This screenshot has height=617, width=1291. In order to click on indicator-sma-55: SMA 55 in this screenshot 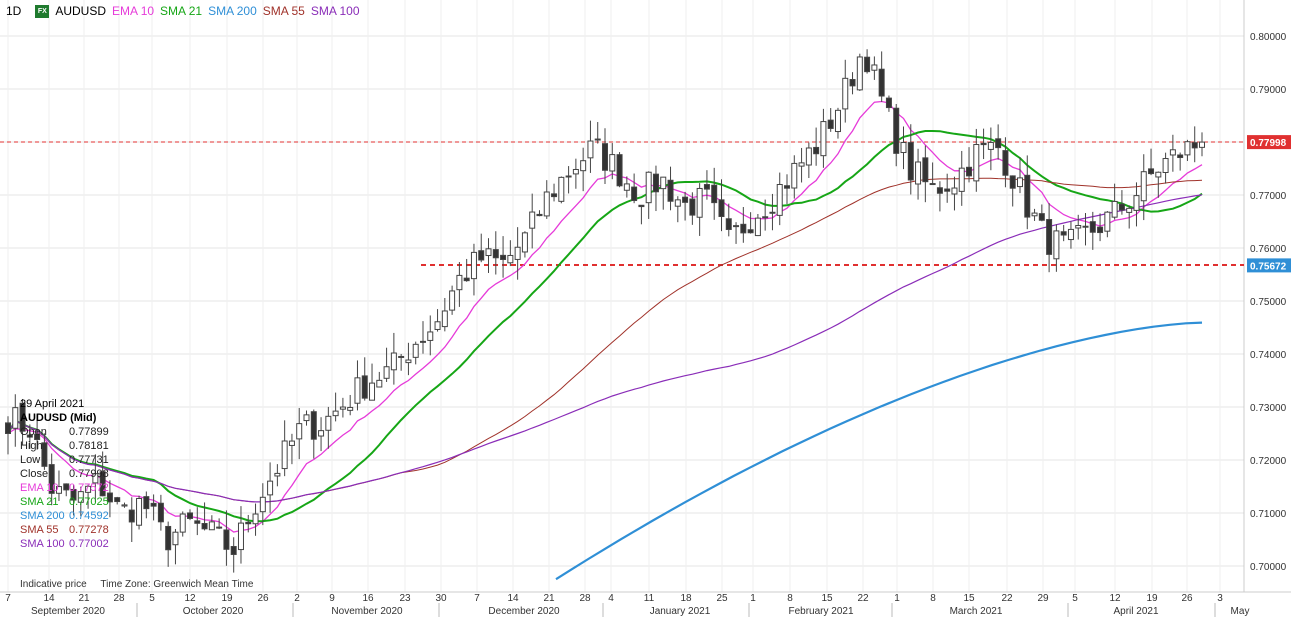, I will do `click(283, 11)`.